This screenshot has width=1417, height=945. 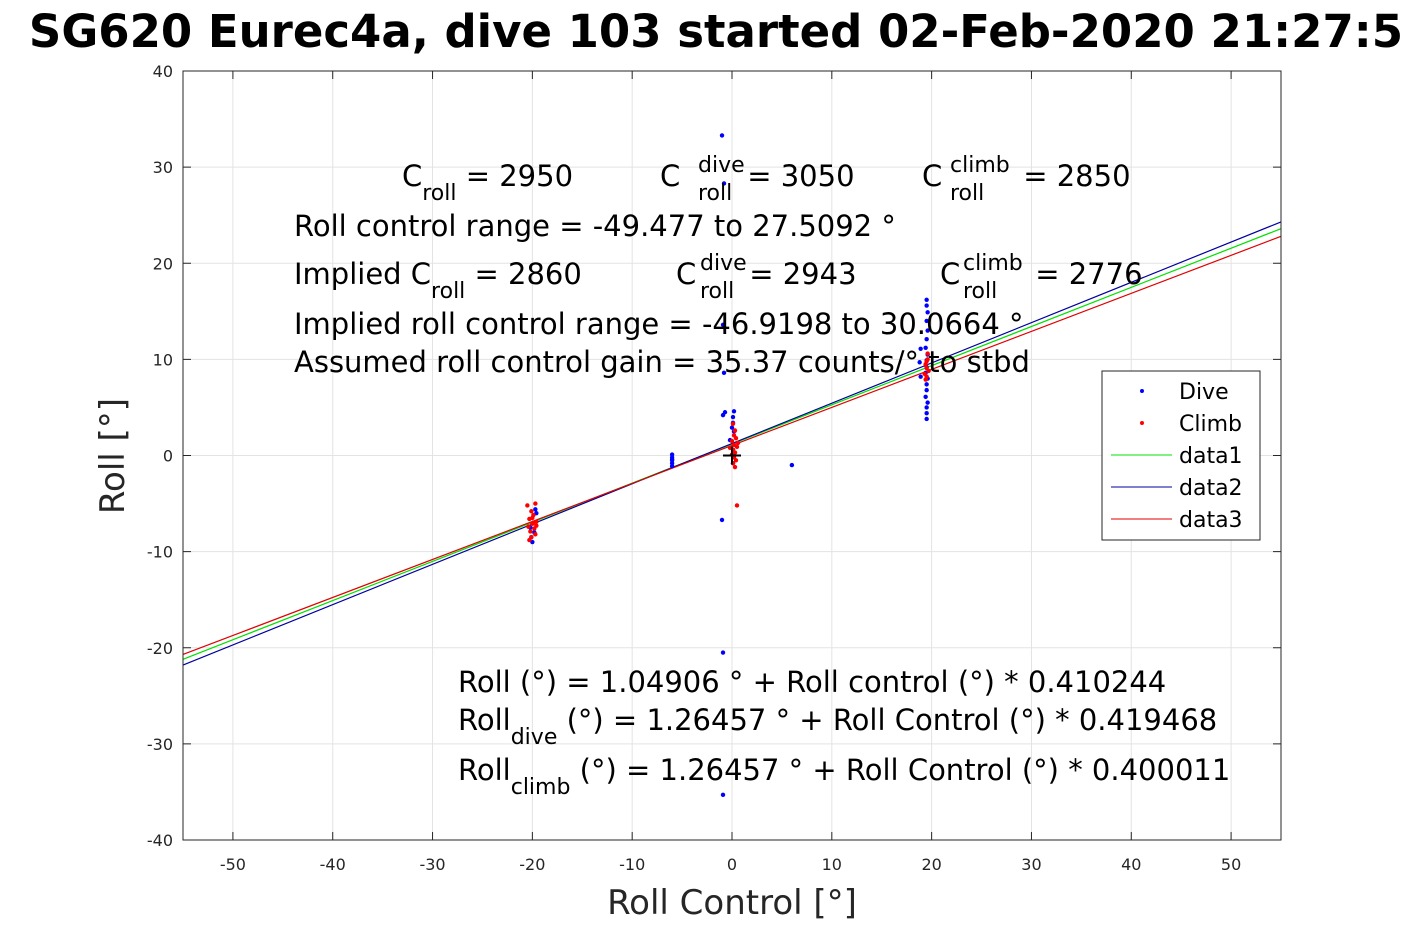 I want to click on y-tick-label: 0, so click(x=168, y=456).